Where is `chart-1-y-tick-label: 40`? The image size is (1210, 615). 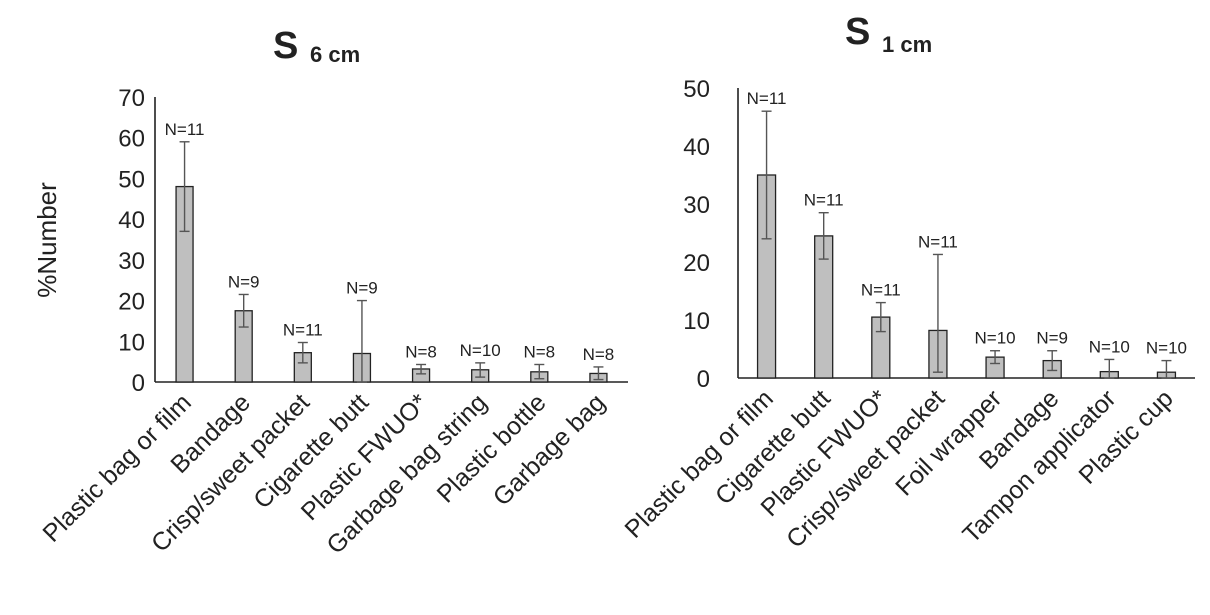
chart-1-y-tick-label: 40 is located at coordinates (131, 220).